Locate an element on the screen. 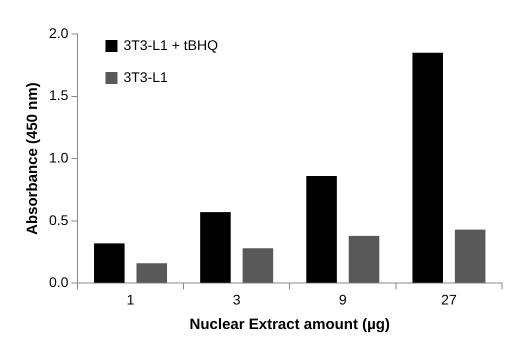 This screenshot has width=532, height=348. x-tick-label: 9 is located at coordinates (342, 299).